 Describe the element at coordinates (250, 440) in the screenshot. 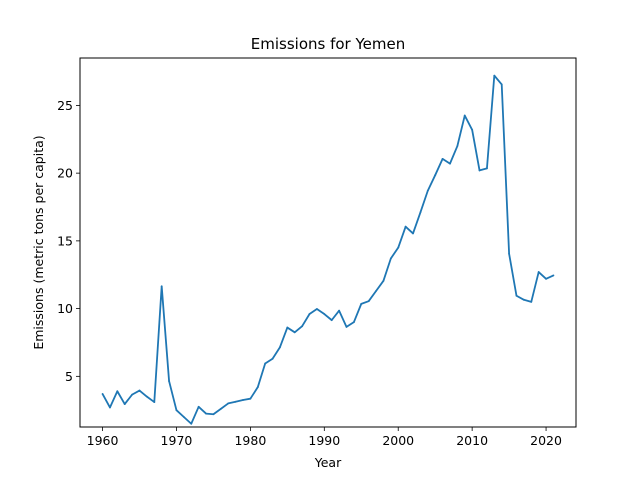

I see `x-tick-label: 1980` at that location.